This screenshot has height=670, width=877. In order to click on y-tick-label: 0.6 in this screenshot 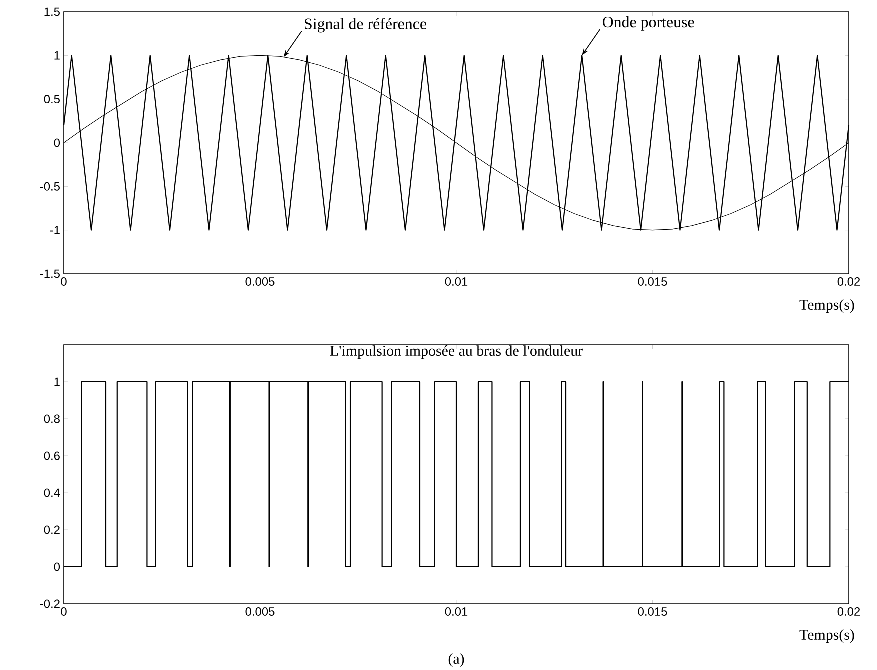, I will do `click(52, 456)`.